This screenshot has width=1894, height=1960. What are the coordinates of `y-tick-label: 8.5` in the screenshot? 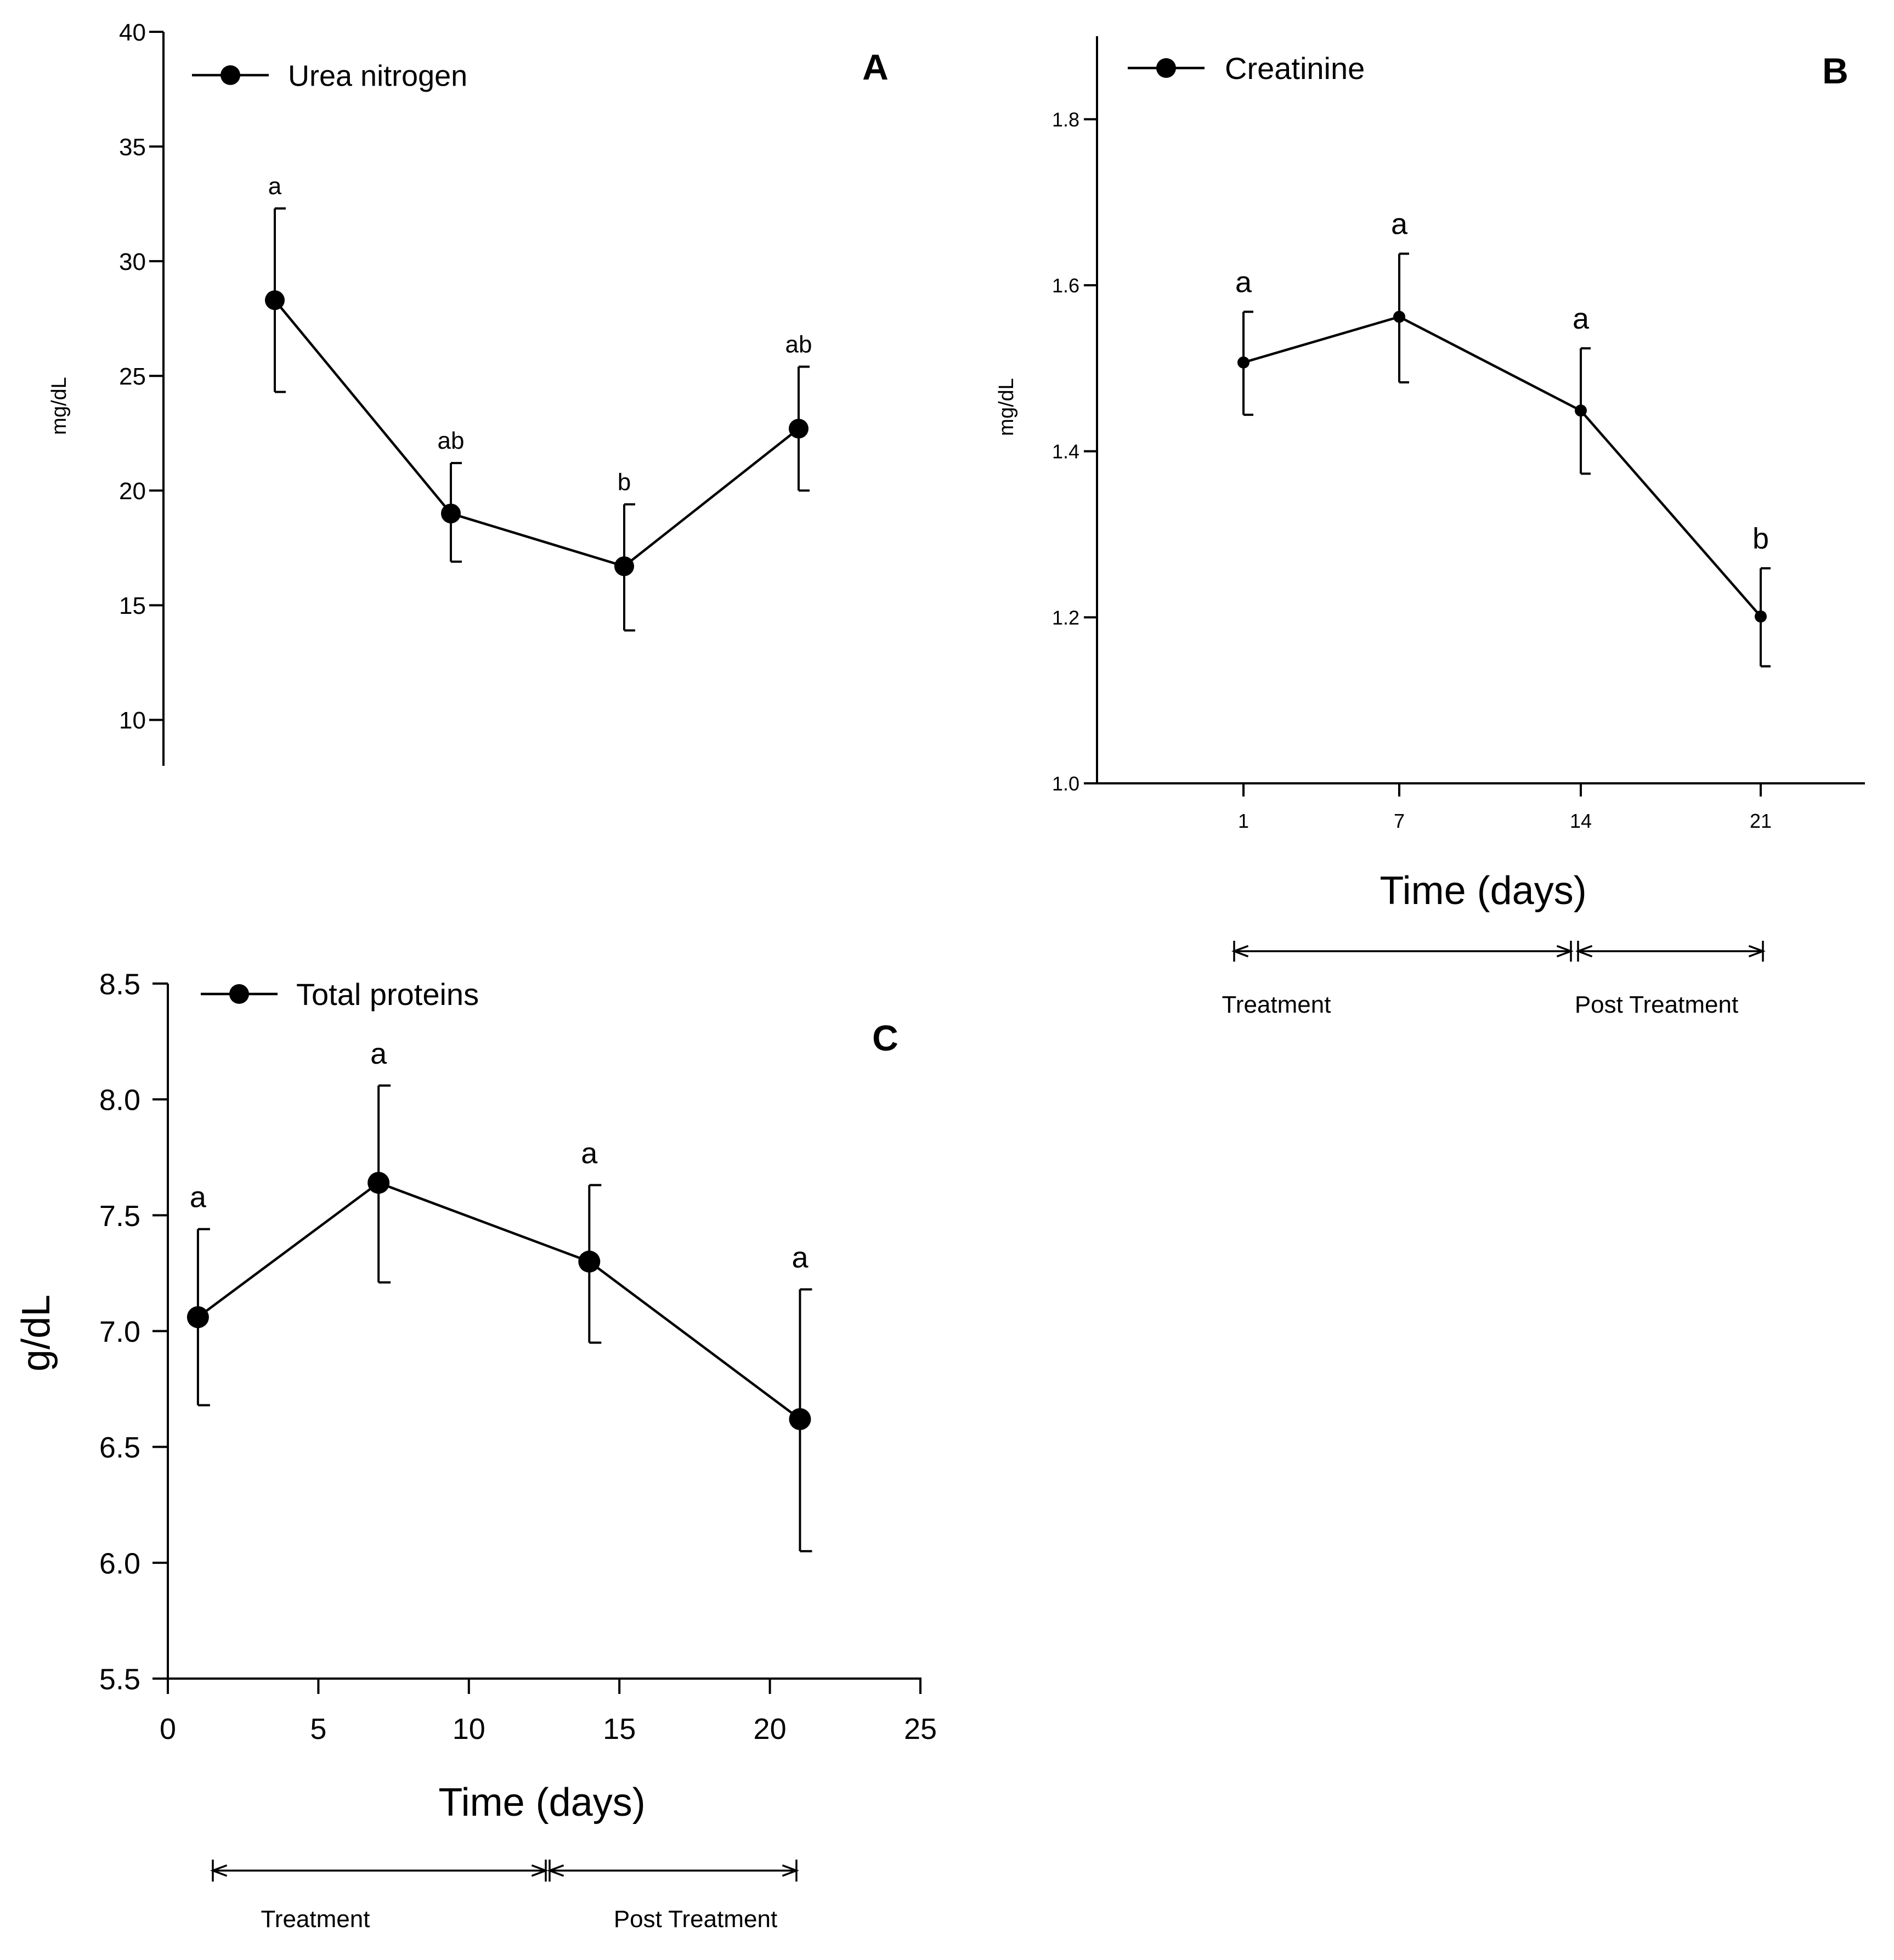 It's located at (119, 984).